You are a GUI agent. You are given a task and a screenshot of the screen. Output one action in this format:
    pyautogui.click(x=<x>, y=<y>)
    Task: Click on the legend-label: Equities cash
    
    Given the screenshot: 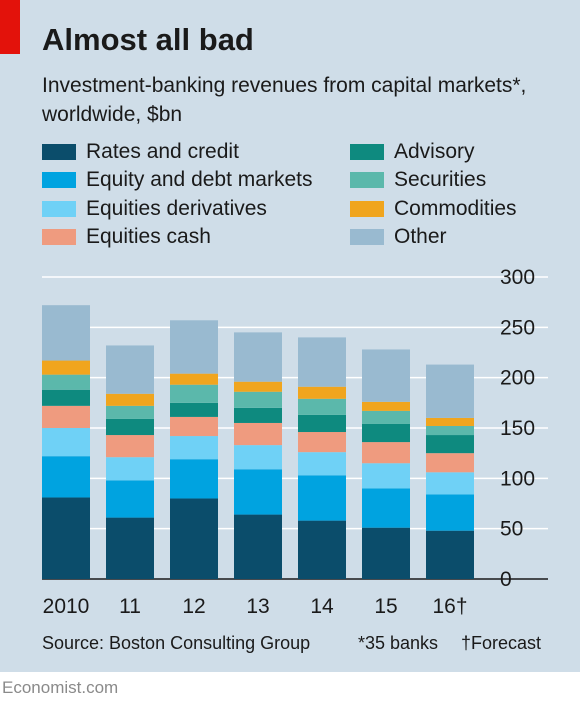 What is the action you would take?
    pyautogui.click(x=148, y=236)
    